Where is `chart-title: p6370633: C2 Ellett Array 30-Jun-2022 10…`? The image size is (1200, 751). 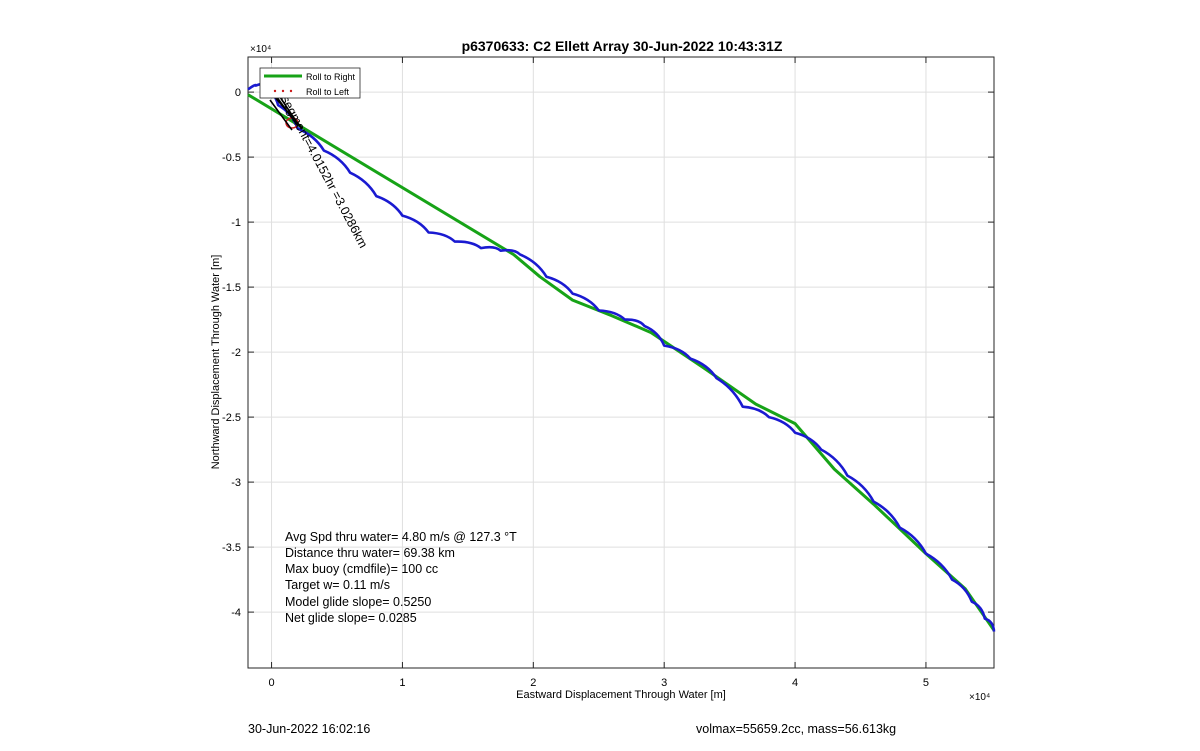
chart-title: p6370633: C2 Ellett Array 30-Jun-2022 10… is located at coordinates (622, 46).